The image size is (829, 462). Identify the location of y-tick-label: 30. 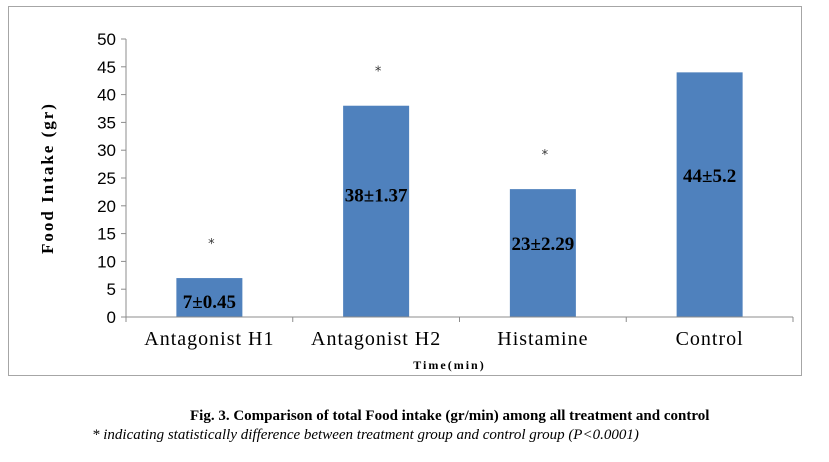
(106, 150).